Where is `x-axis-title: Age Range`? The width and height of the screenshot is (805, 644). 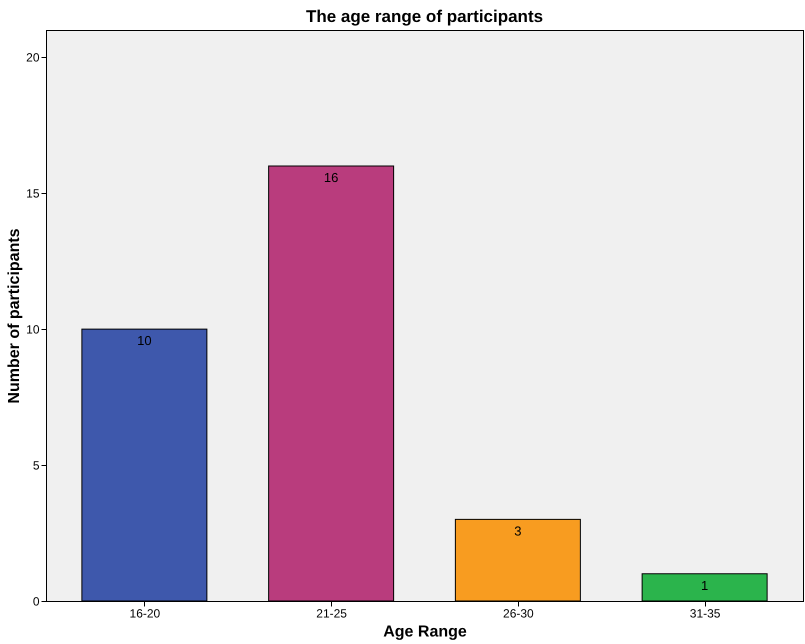 x-axis-title: Age Range is located at coordinates (425, 632).